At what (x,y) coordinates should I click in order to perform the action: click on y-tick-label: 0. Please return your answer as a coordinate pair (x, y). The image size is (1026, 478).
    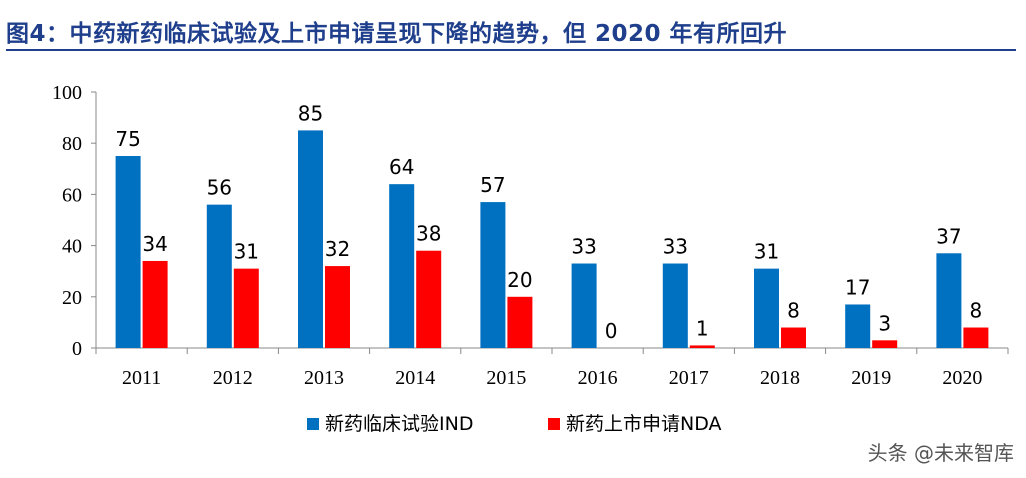
    Looking at the image, I should click on (77, 349).